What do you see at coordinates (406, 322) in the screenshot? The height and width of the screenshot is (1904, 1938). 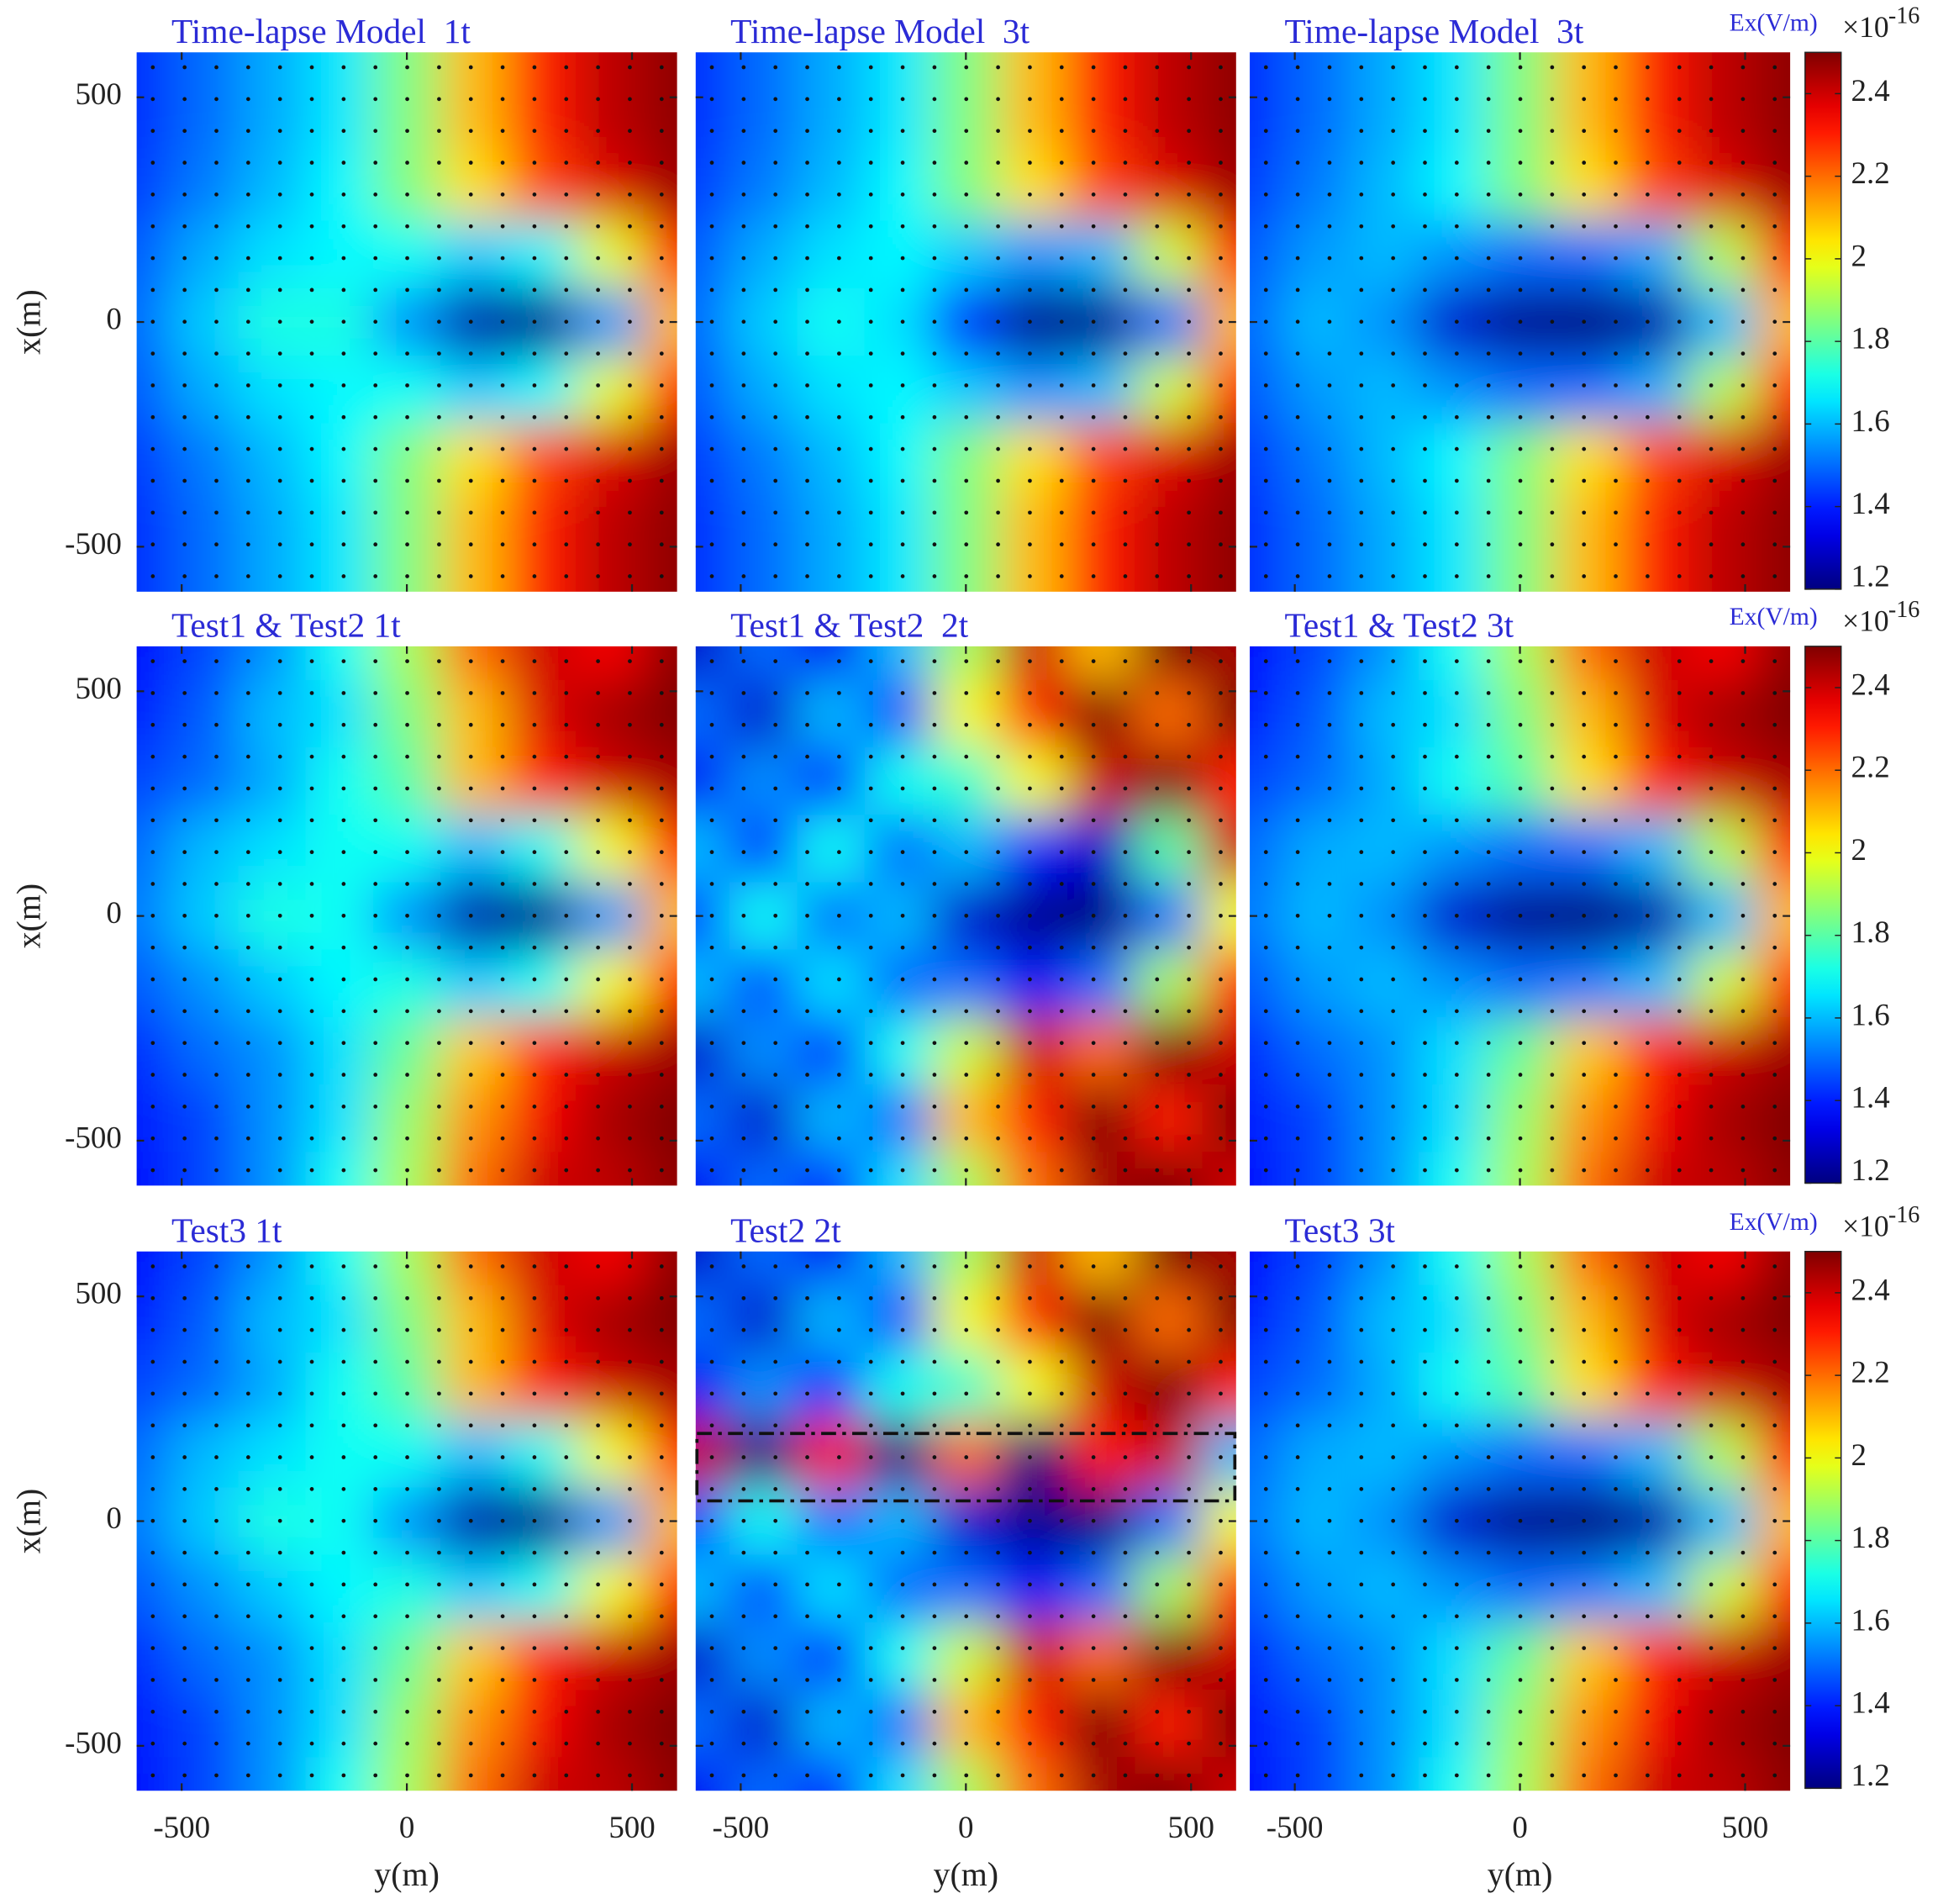 I see `panel` at bounding box center [406, 322].